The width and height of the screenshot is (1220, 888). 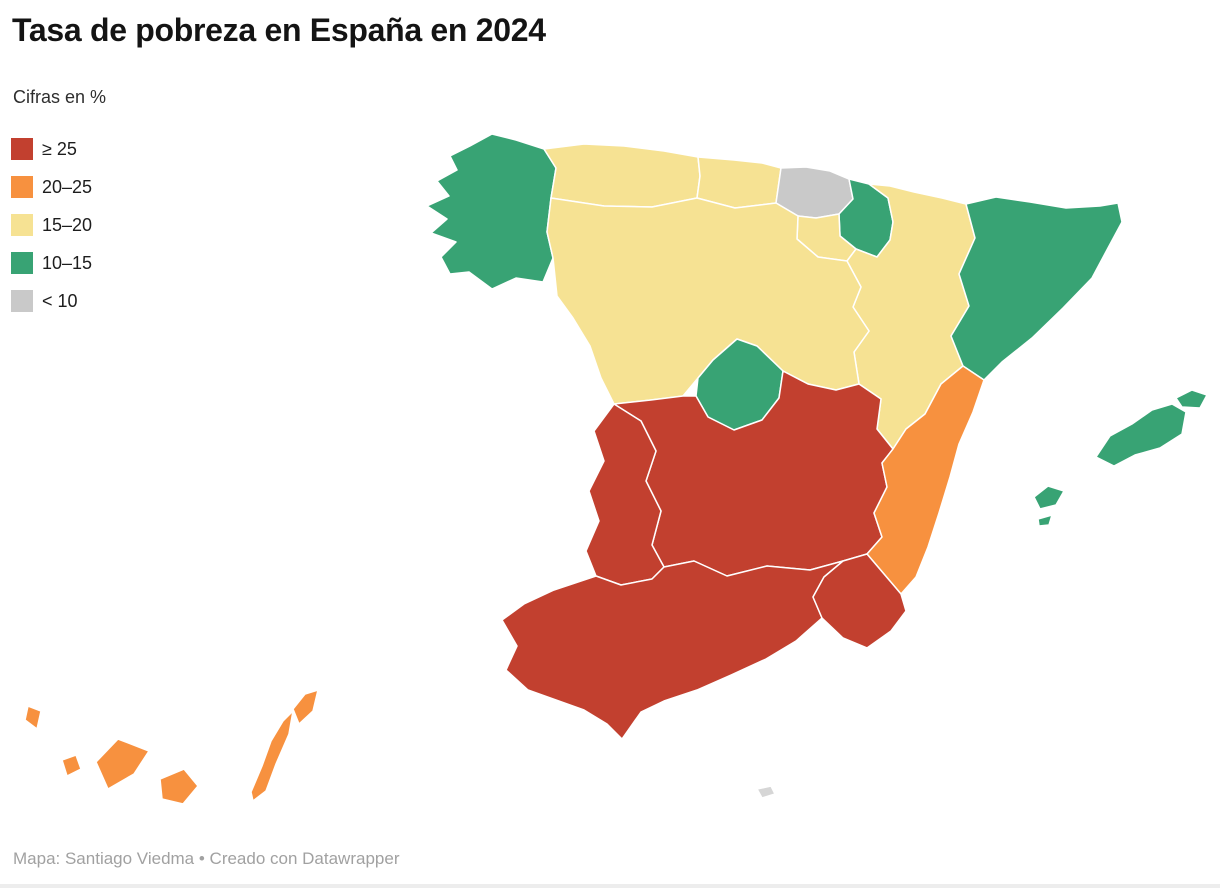 I want to click on legend-item-5: < 10, so click(x=51, y=301).